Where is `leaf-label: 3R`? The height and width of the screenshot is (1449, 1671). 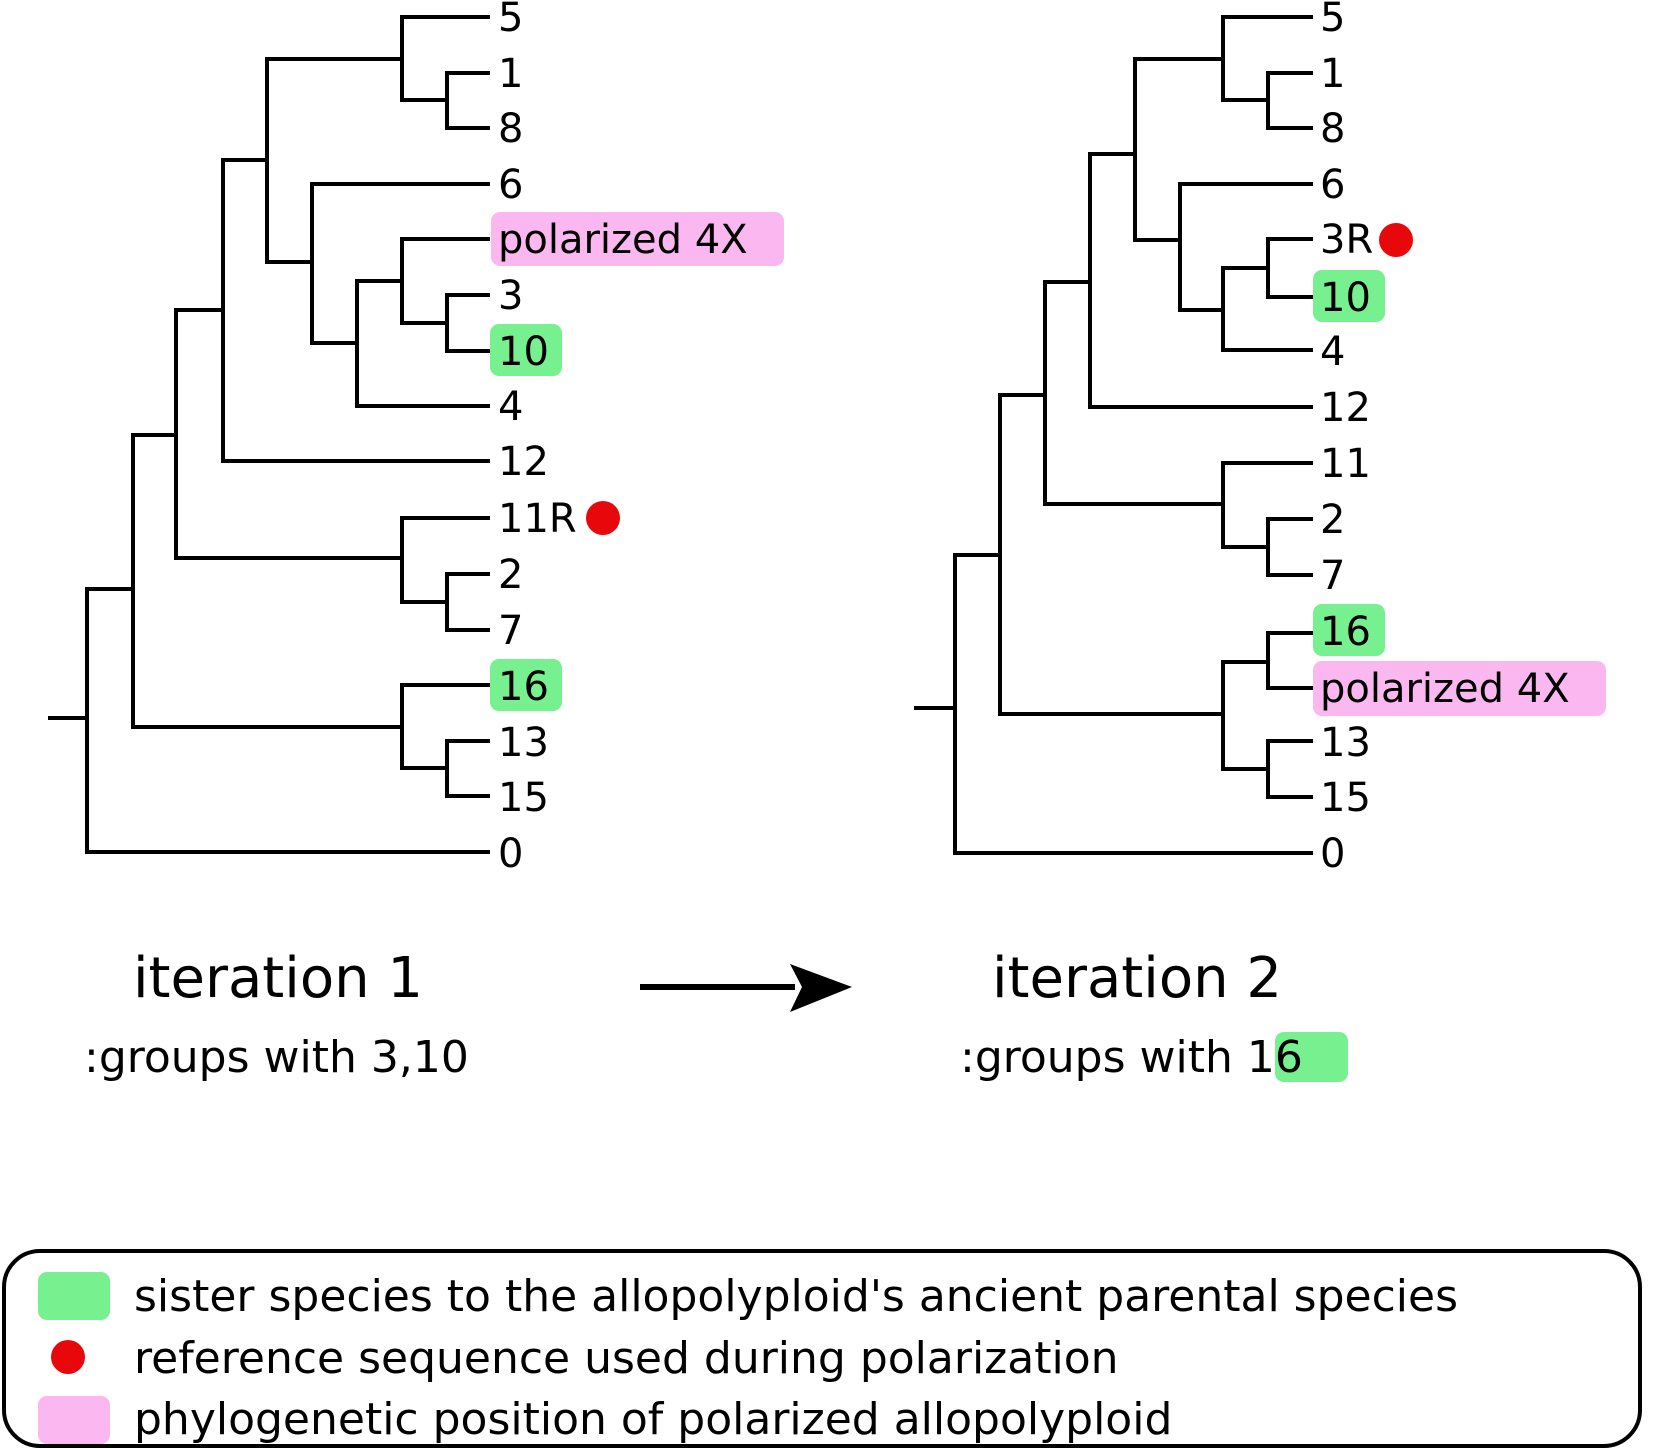
leaf-label: 3R is located at coordinates (1346, 240).